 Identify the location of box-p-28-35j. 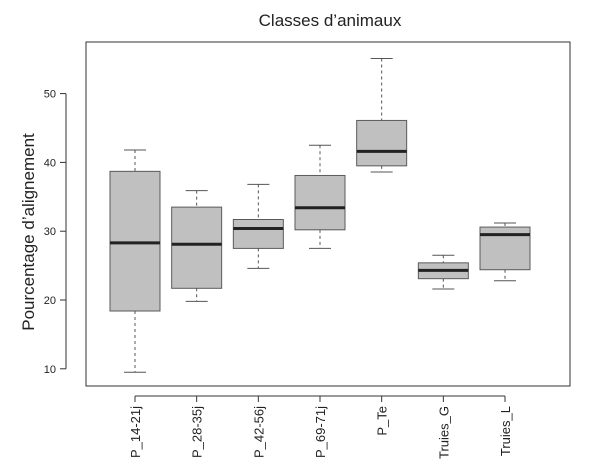
(197, 246).